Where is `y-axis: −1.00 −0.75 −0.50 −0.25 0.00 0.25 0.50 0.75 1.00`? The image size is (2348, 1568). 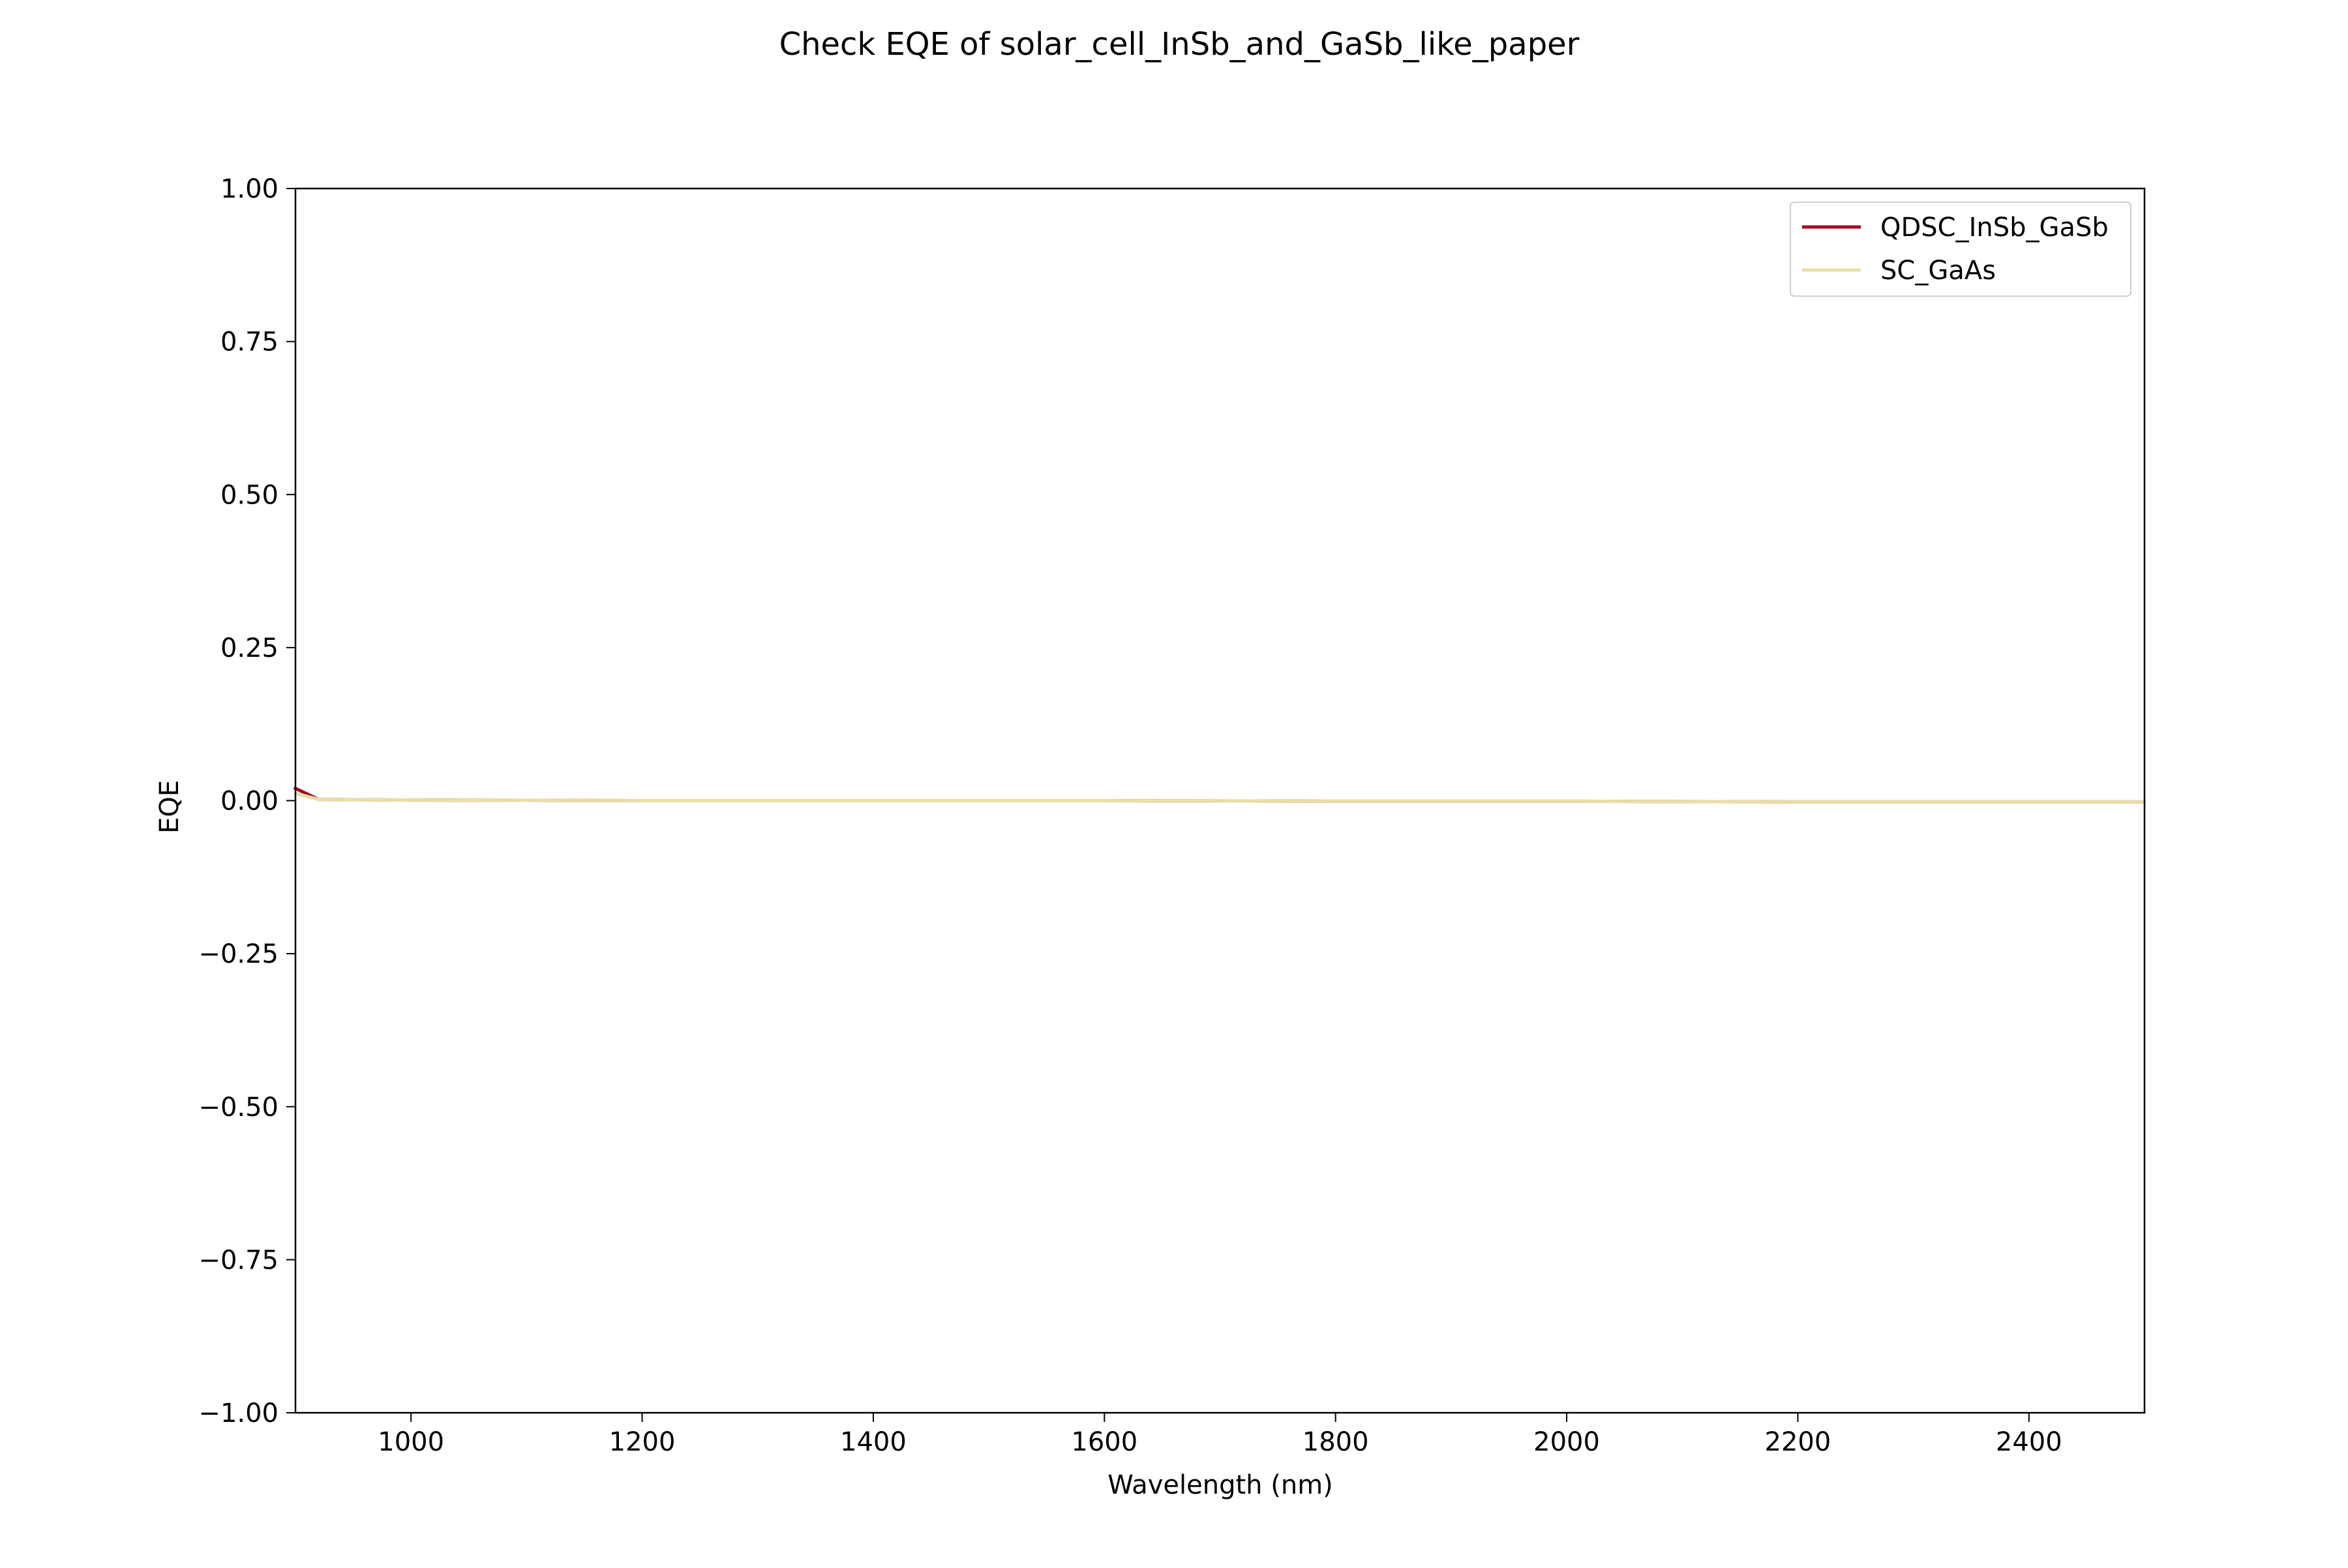
y-axis: −1.00 −0.75 −0.50 −0.25 0.00 0.25 0.50 0.75 1.00 is located at coordinates (247, 801).